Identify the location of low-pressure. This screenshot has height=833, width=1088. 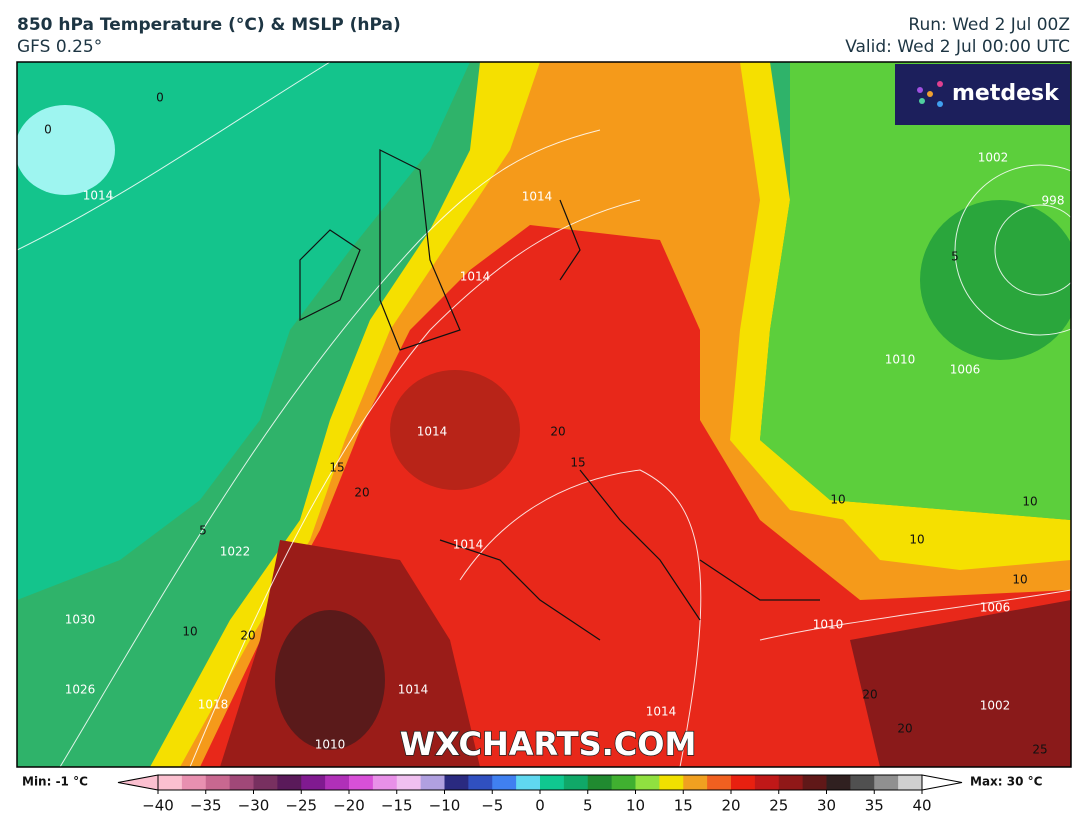
(995, 280).